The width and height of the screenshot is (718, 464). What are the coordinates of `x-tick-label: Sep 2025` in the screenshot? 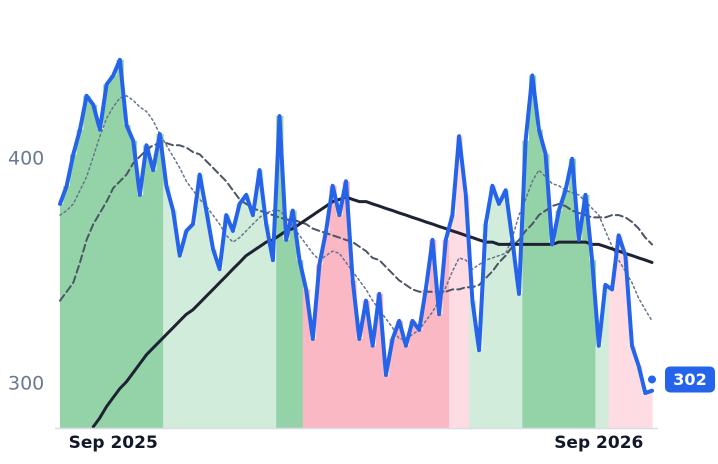 It's located at (113, 443).